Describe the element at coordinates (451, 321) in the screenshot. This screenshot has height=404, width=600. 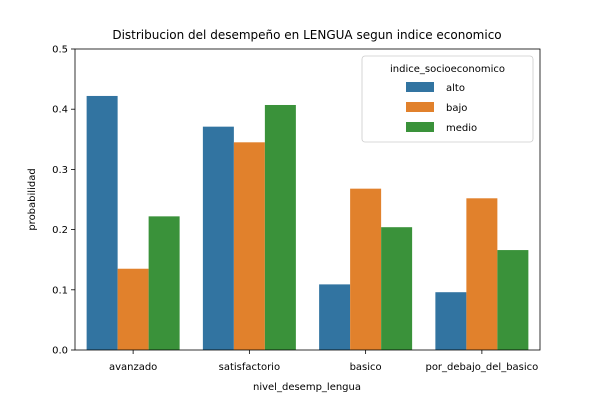
I see `bar-alto-por_debajo_del_basico` at that location.